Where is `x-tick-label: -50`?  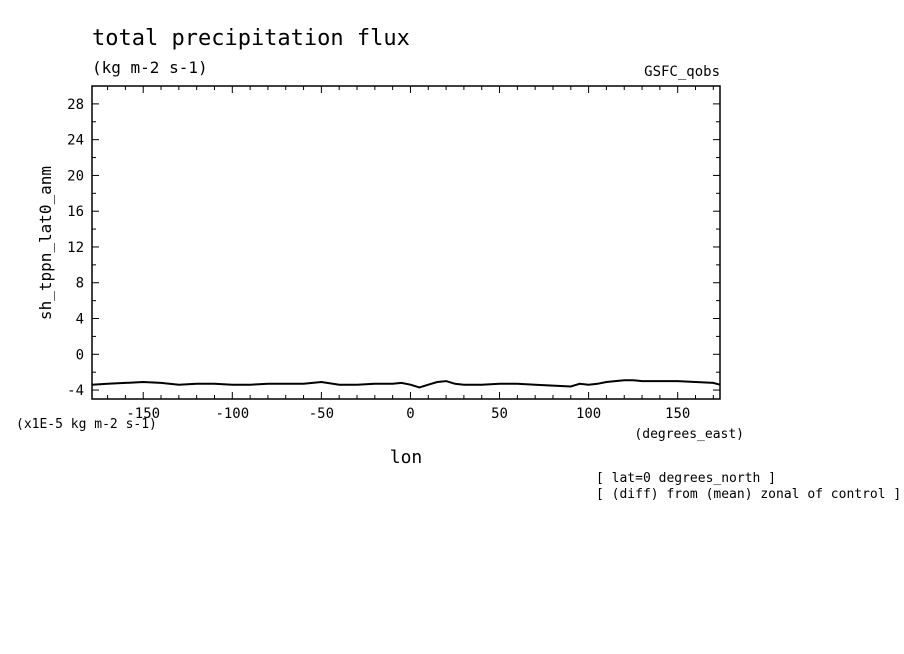
x-tick-label: -50 is located at coordinates (321, 414).